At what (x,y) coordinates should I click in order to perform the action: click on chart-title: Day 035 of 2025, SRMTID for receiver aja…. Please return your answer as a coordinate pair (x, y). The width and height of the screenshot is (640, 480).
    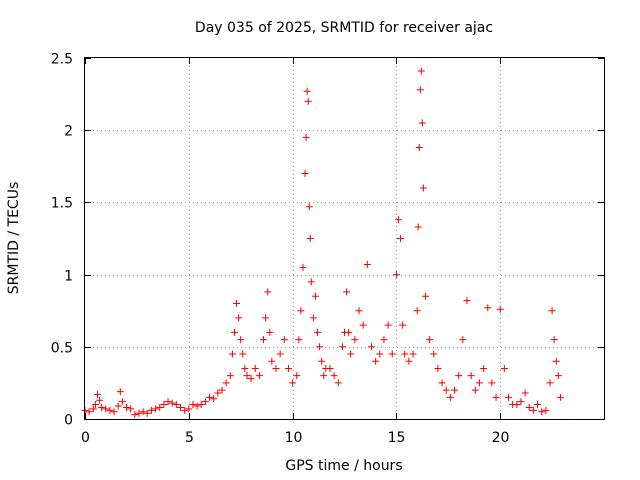
    Looking at the image, I should click on (344, 28).